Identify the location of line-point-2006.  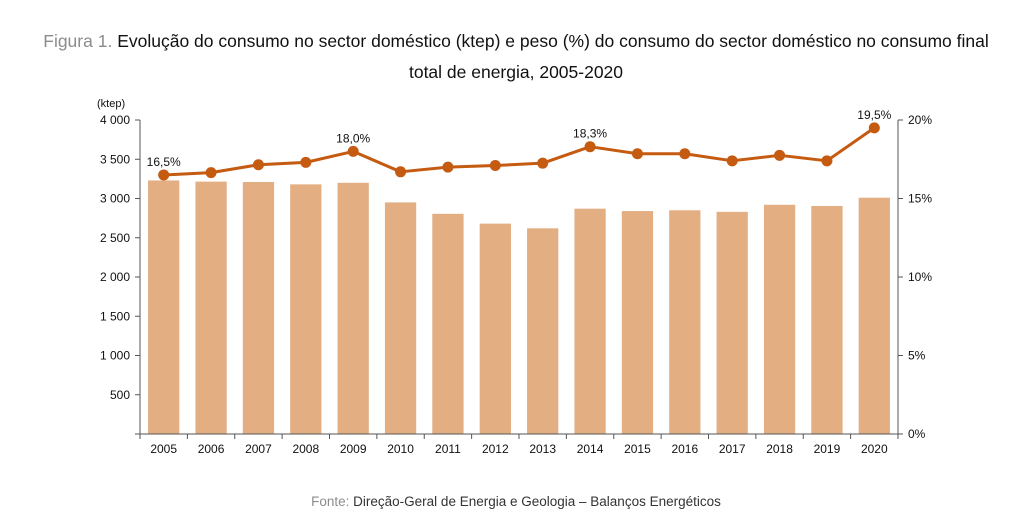
(211, 173).